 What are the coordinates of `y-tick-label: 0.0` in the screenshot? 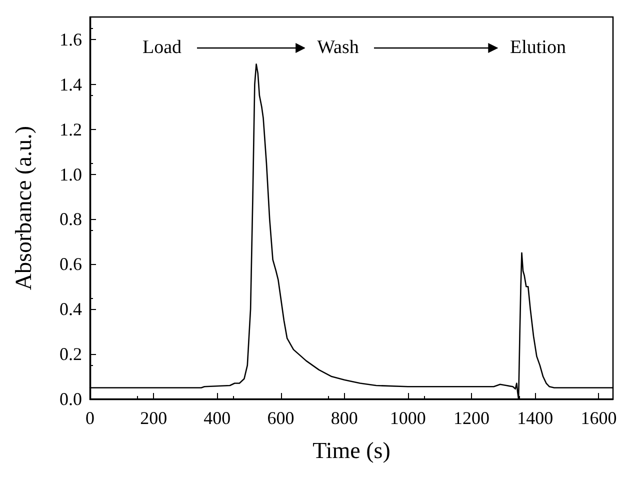 It's located at (71, 399).